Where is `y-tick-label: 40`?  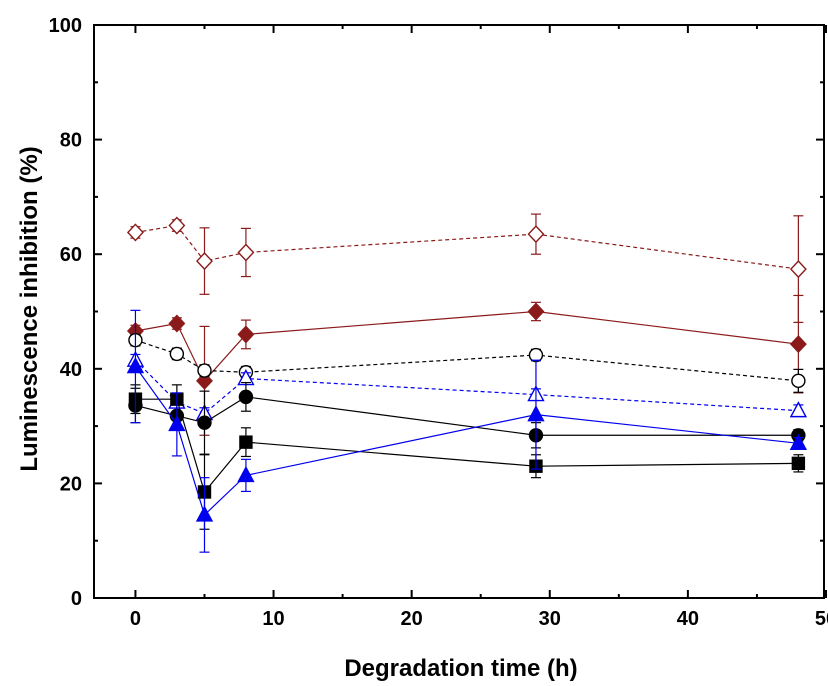 y-tick-label: 40 is located at coordinates (71, 370).